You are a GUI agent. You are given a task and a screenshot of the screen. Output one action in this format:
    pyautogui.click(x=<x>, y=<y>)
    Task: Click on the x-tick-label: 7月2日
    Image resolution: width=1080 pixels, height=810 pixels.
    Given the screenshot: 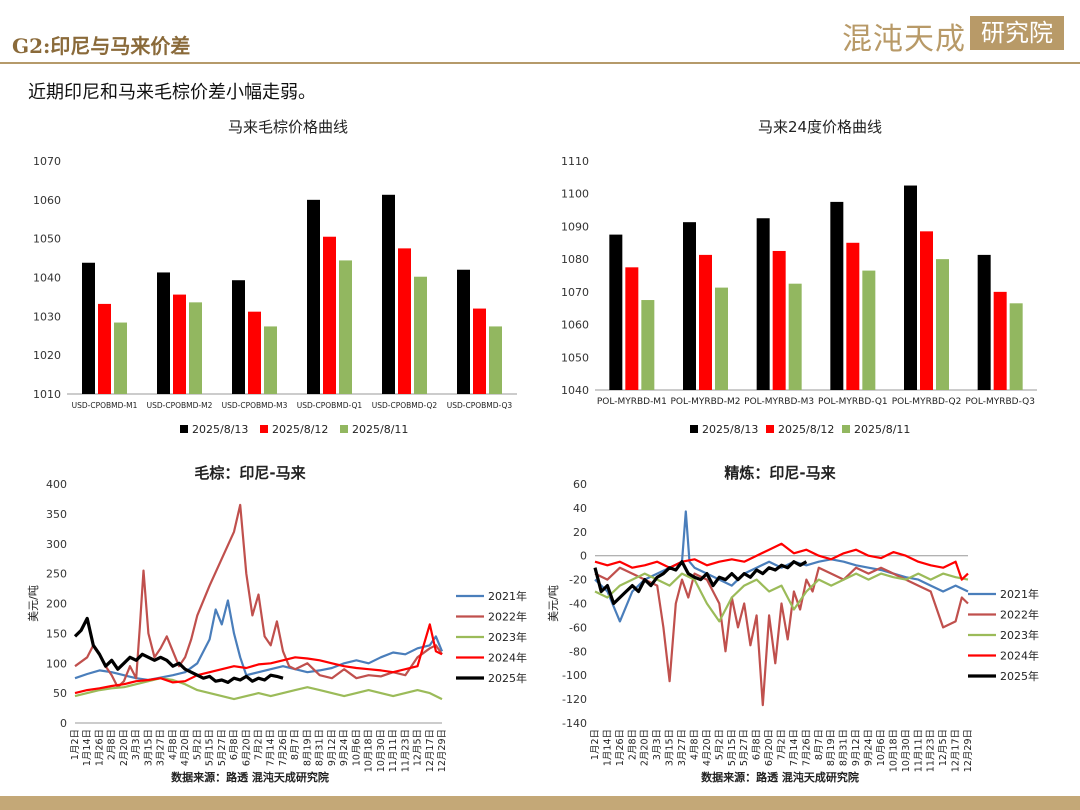 What is the action you would take?
    pyautogui.click(x=782, y=744)
    